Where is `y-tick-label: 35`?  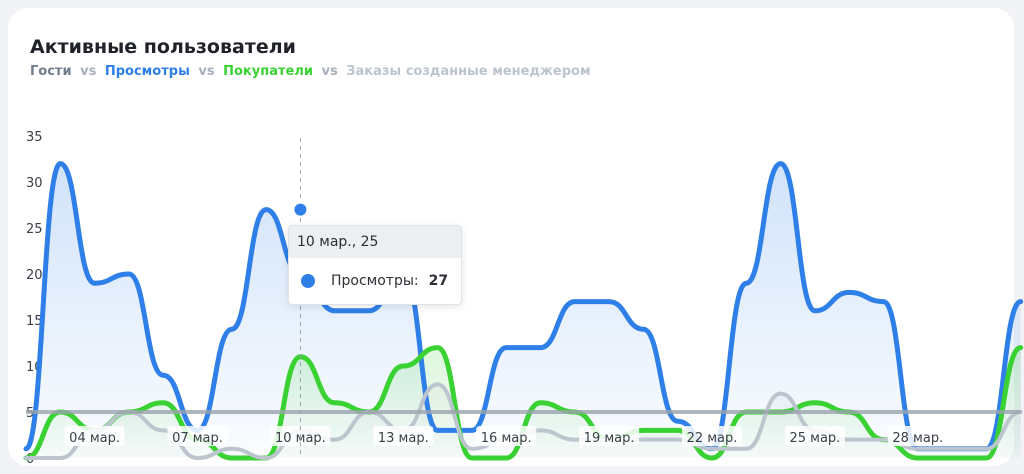
y-tick-label: 35 is located at coordinates (34, 137).